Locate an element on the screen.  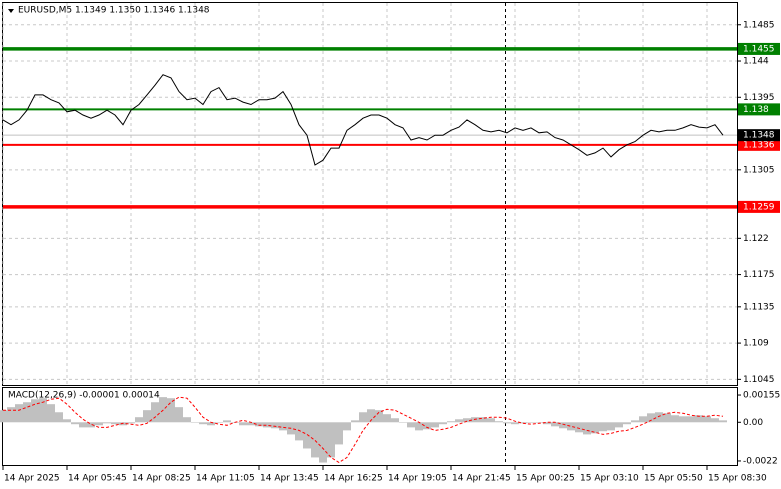
x-tick-label: 14 Apr 08:25 is located at coordinates (161, 479).